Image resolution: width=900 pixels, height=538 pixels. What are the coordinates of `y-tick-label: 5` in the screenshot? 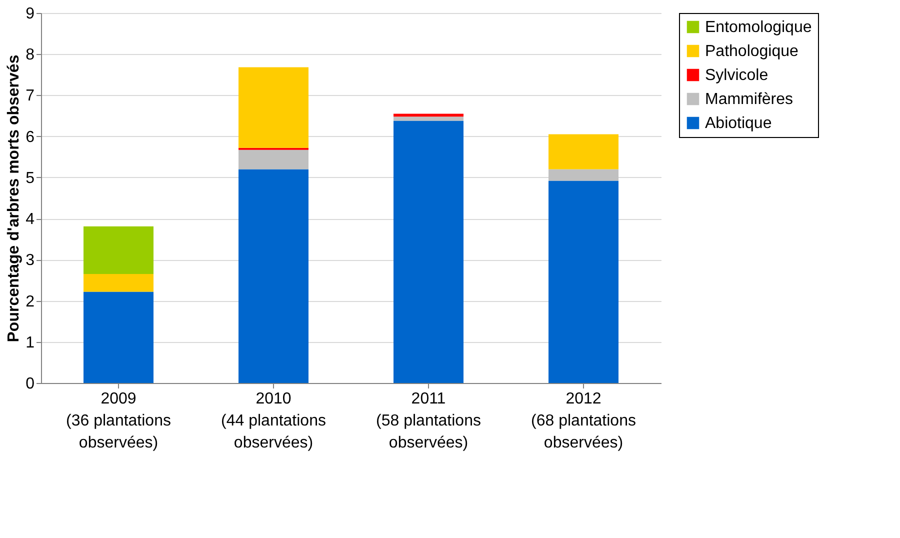 It's located at (30, 178).